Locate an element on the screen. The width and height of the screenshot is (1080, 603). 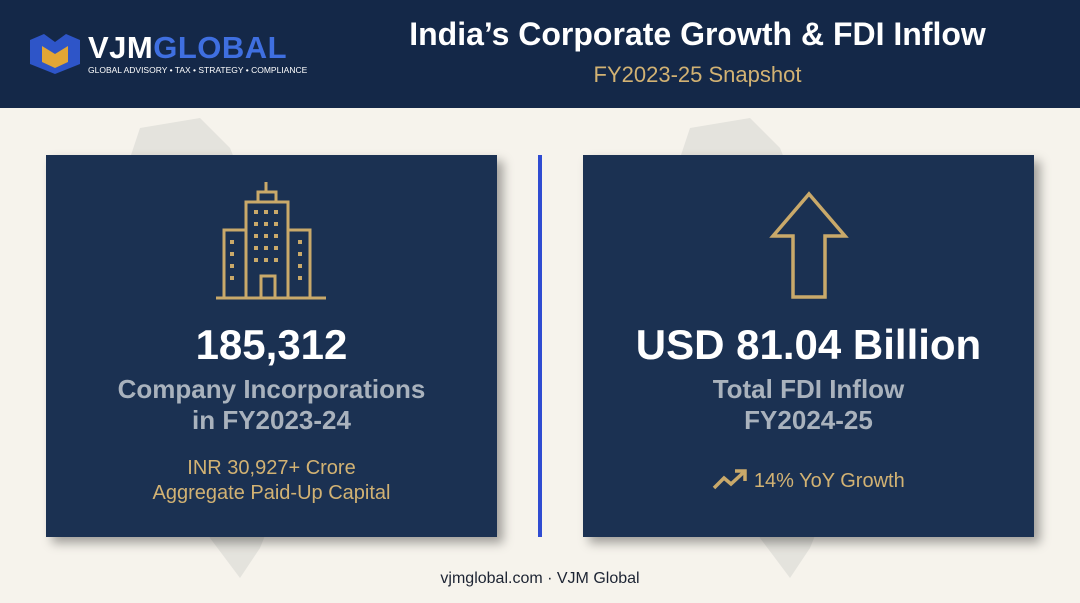
logo: VJMGLOBAL is located at coordinates (187, 48).